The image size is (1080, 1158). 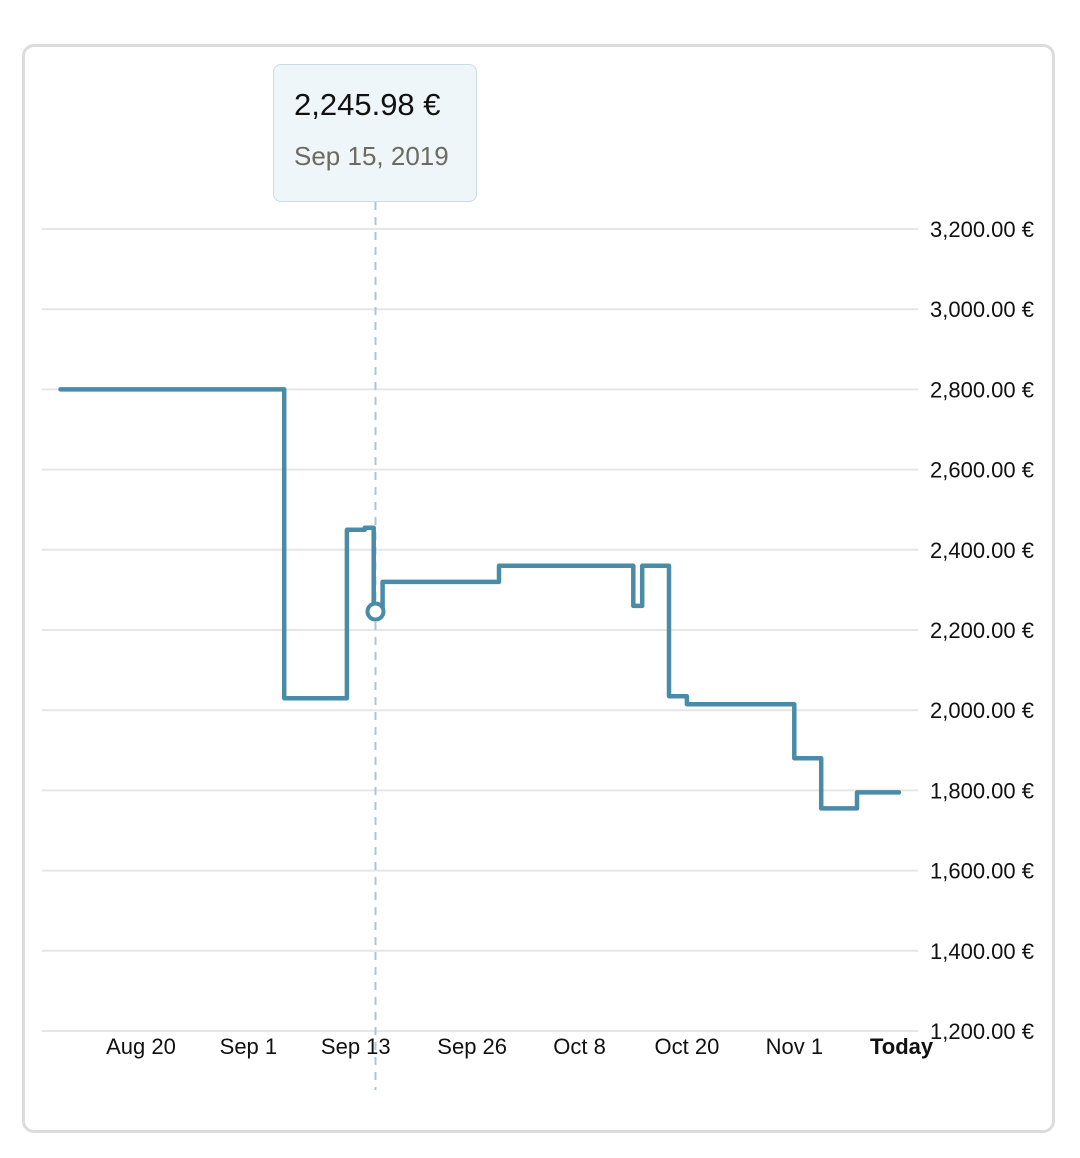 I want to click on tooltip-date: Sep 15, 2019, so click(x=371, y=156).